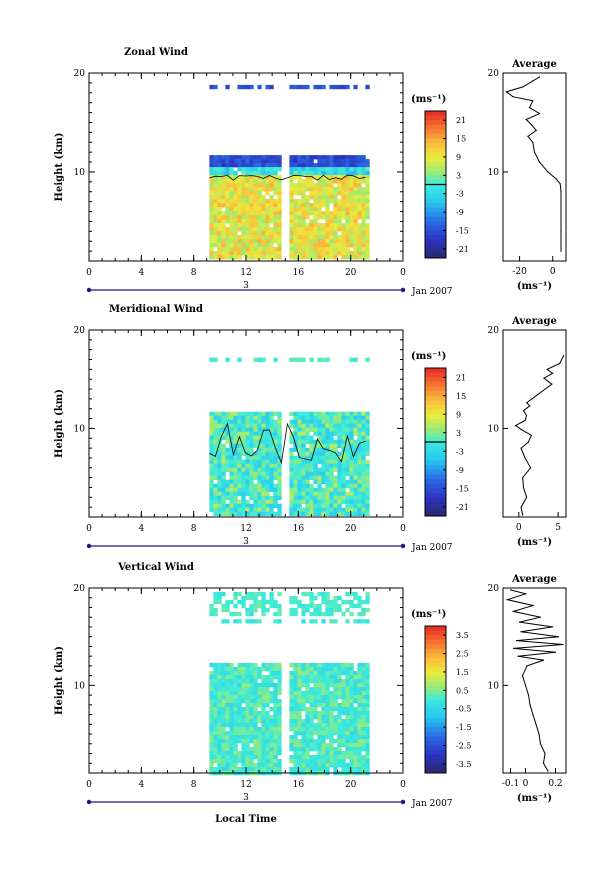 Image resolution: width=616 pixels, height=873 pixels. Describe the element at coordinates (403, 290) in the screenshot. I see `date-line-end` at that location.